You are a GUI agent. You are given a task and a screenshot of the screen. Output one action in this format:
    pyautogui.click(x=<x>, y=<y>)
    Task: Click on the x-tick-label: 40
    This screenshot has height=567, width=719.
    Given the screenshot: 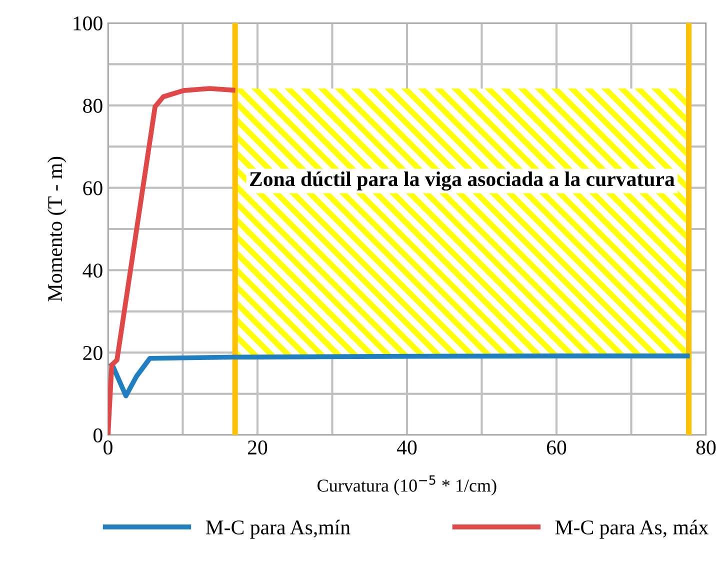 What is the action you would take?
    pyautogui.click(x=406, y=447)
    